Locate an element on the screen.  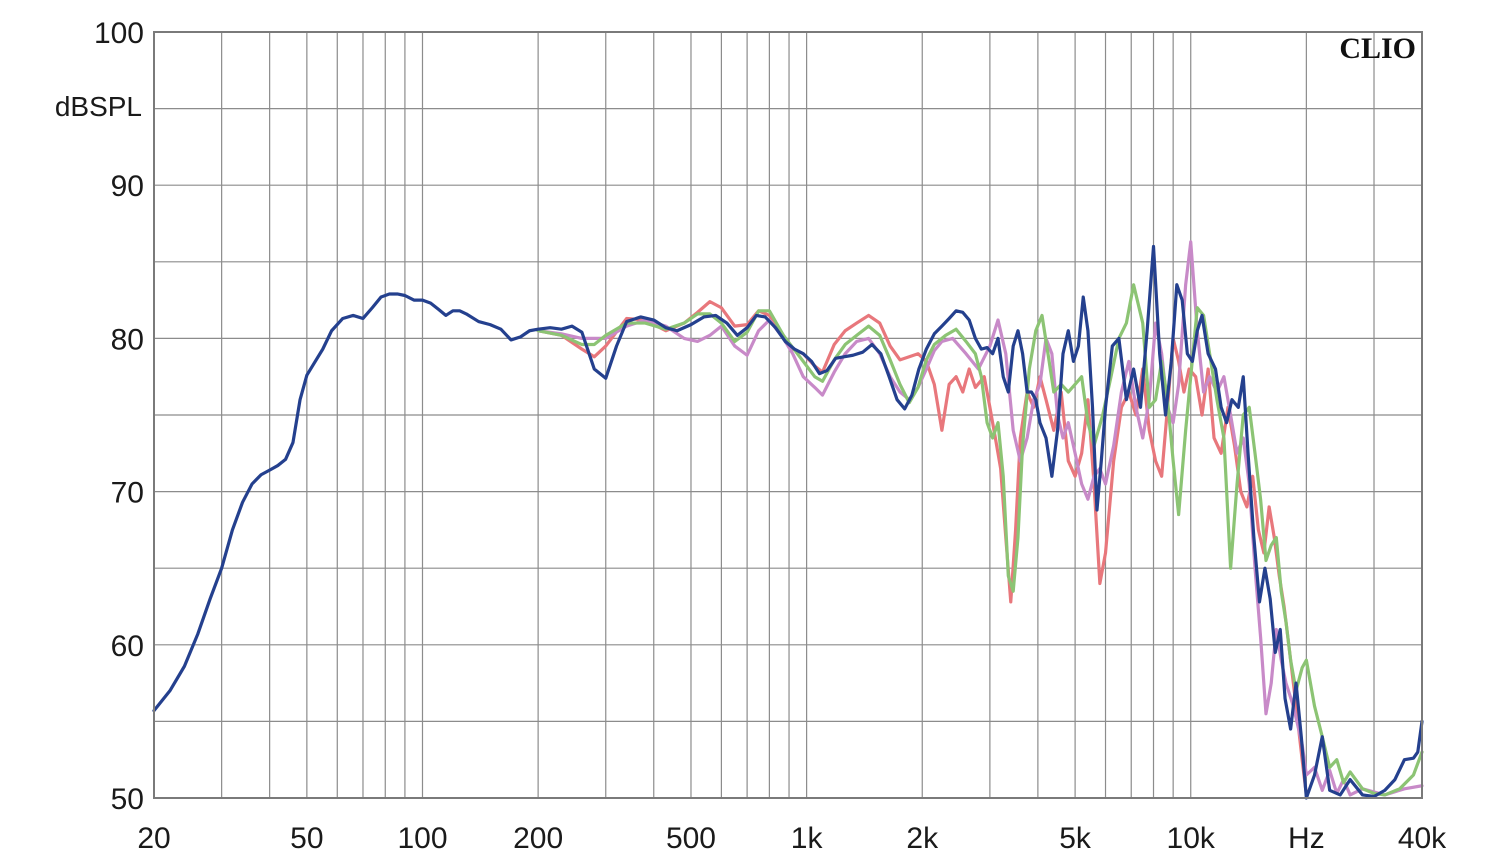
brand-logo: CLIO is located at coordinates (1377, 48).